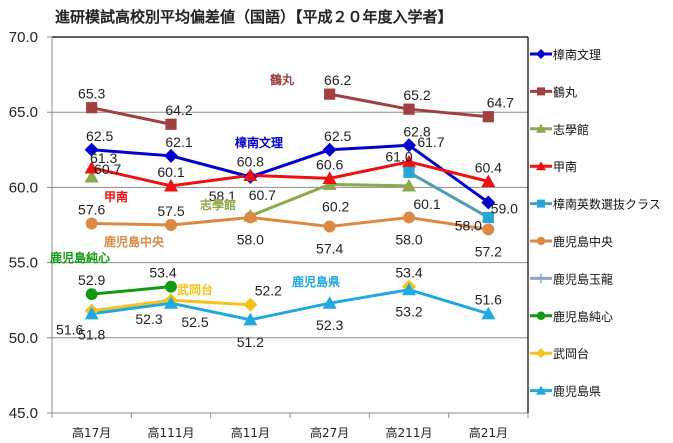  Describe the element at coordinates (583, 241) in the screenshot. I see `legend-label: 鹿児島中央` at that location.